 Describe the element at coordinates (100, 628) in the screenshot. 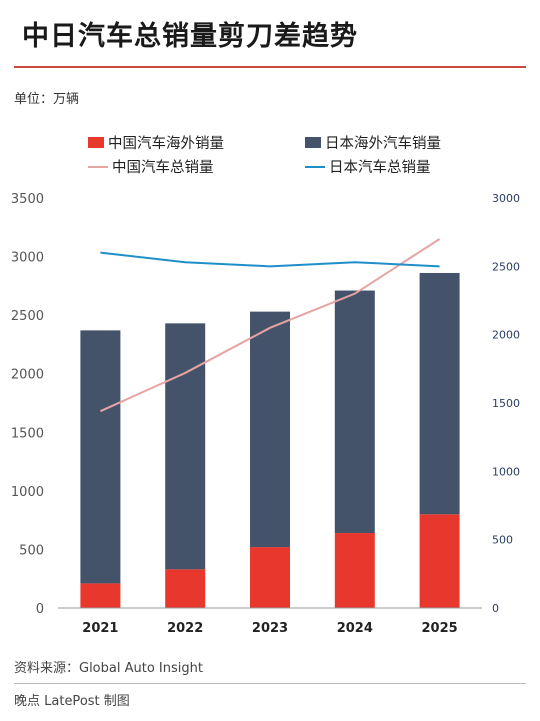

I see `category-label: 2021` at that location.